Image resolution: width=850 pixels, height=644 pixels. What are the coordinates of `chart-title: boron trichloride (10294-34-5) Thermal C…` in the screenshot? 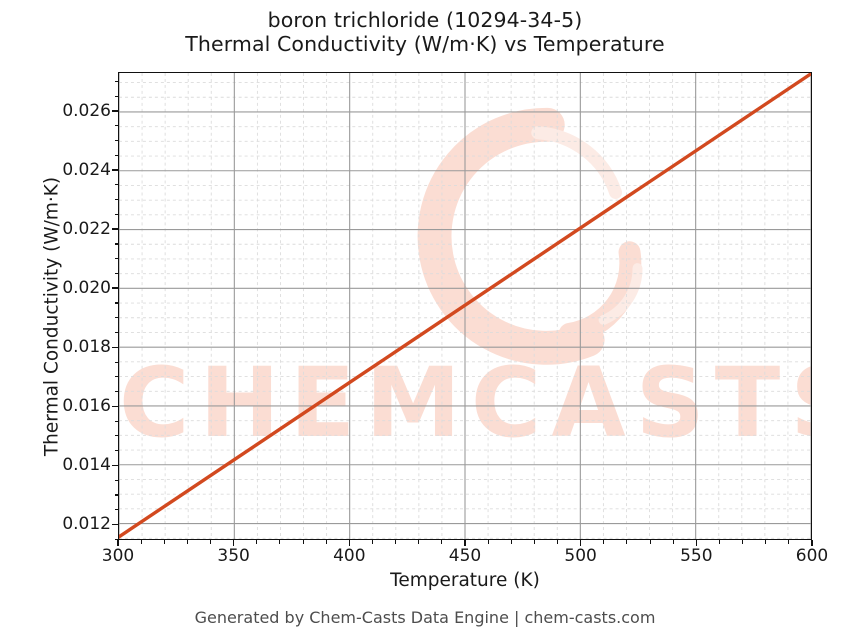 It's located at (425, 32).